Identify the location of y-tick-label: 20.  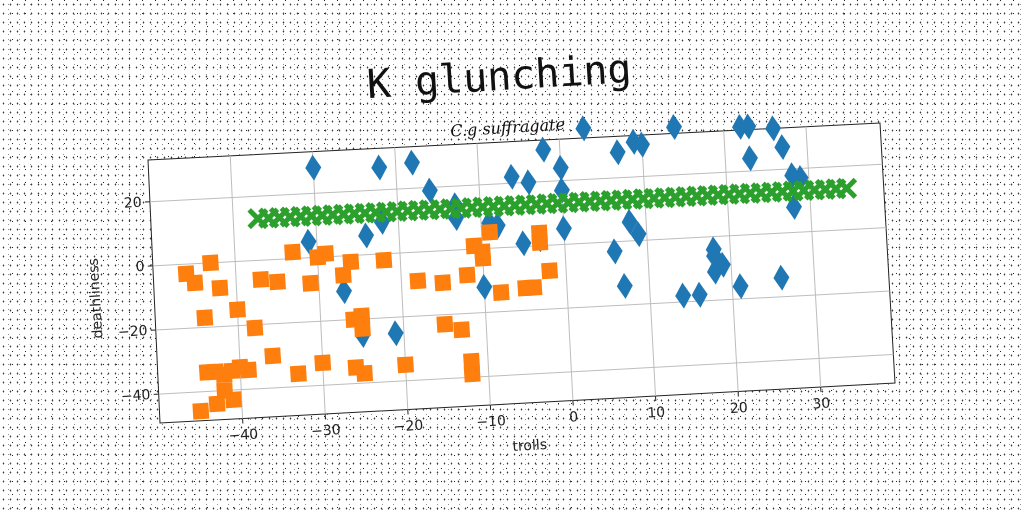
(132, 203).